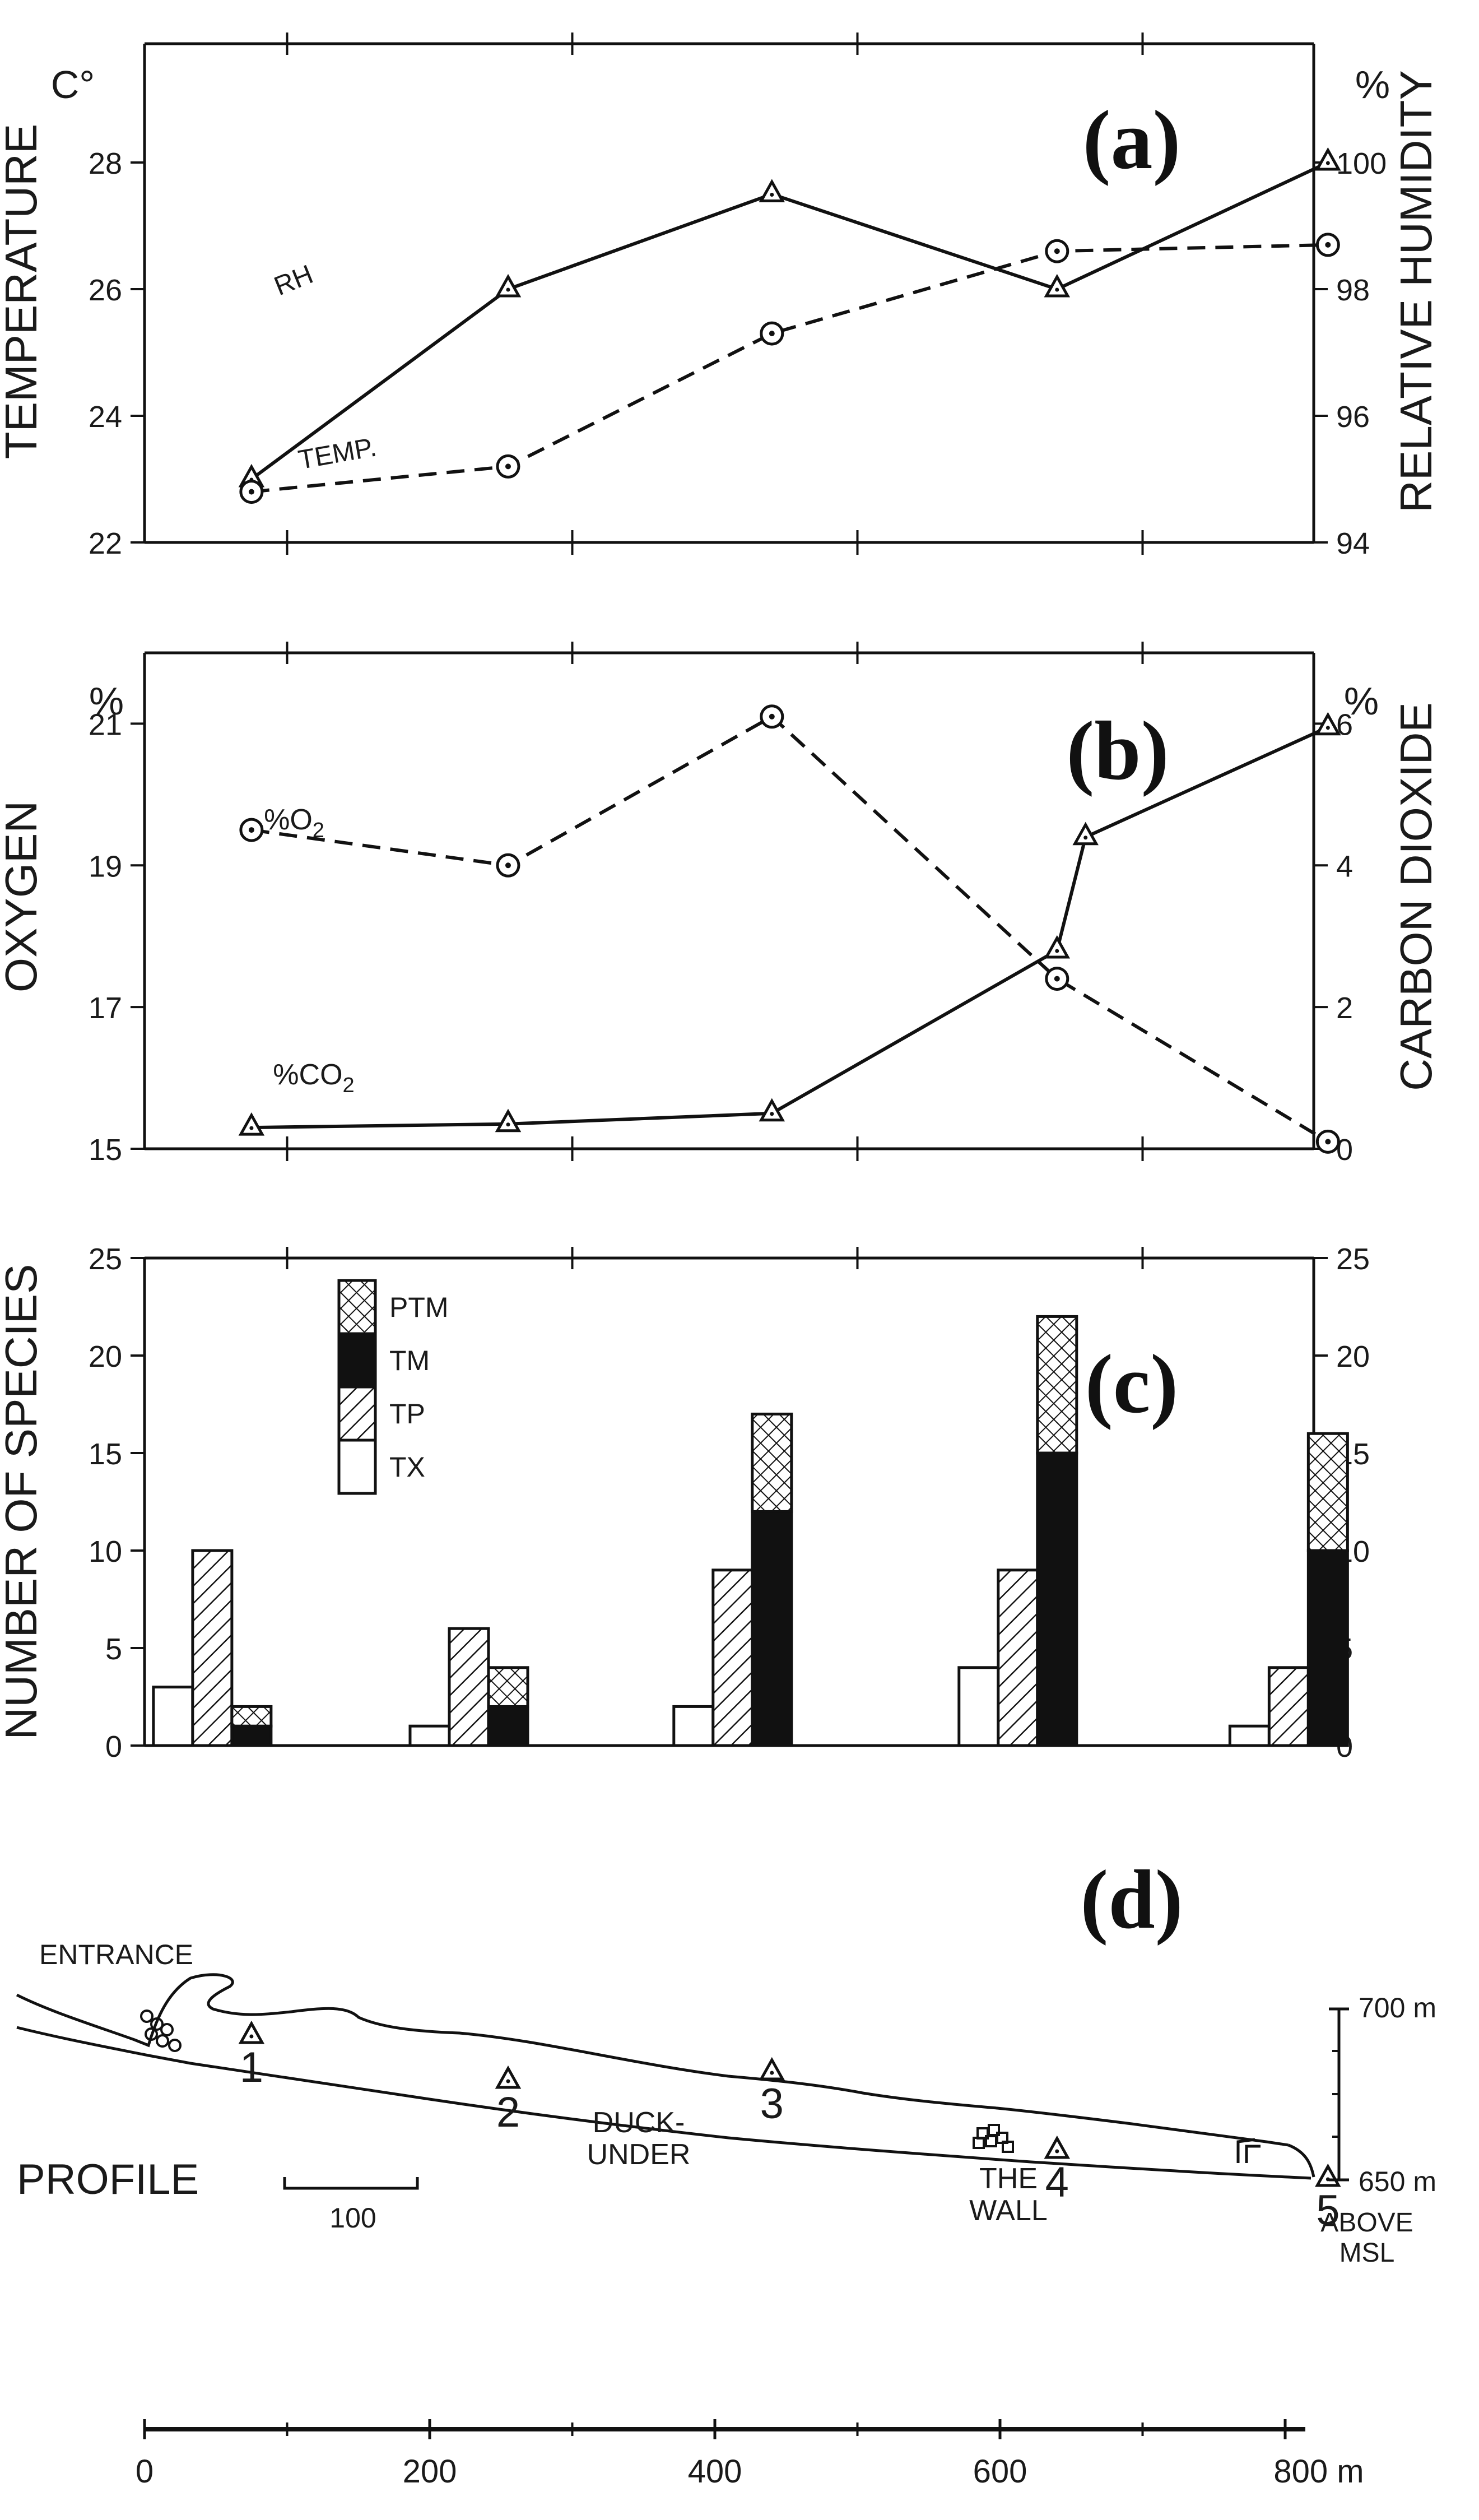  What do you see at coordinates (1397, 2008) in the screenshot?
I see `d-elevation-700: 700 m` at bounding box center [1397, 2008].